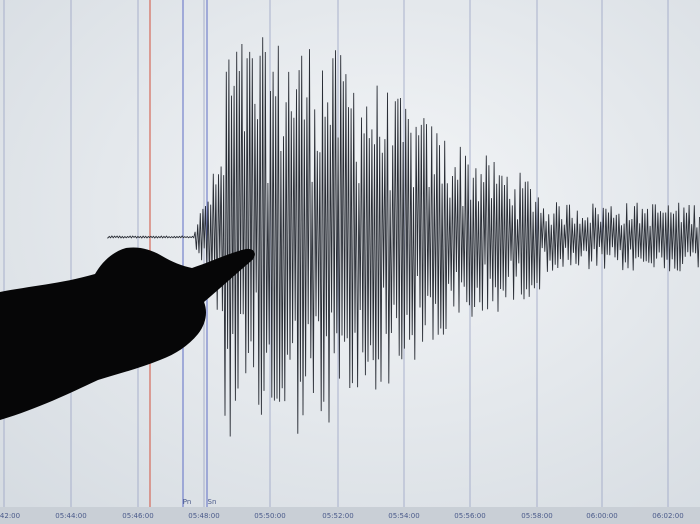  I want to click on time-label: 05:44:00, so click(70, 516).